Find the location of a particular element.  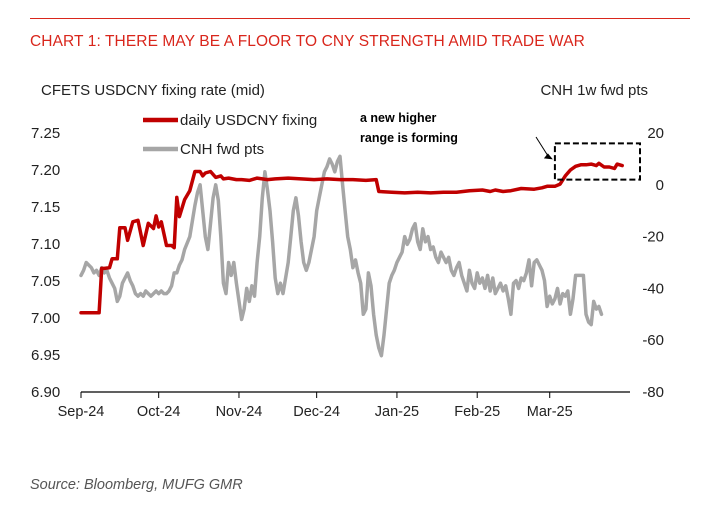

y-left-tick-label: 7.15 is located at coordinates (45, 207).